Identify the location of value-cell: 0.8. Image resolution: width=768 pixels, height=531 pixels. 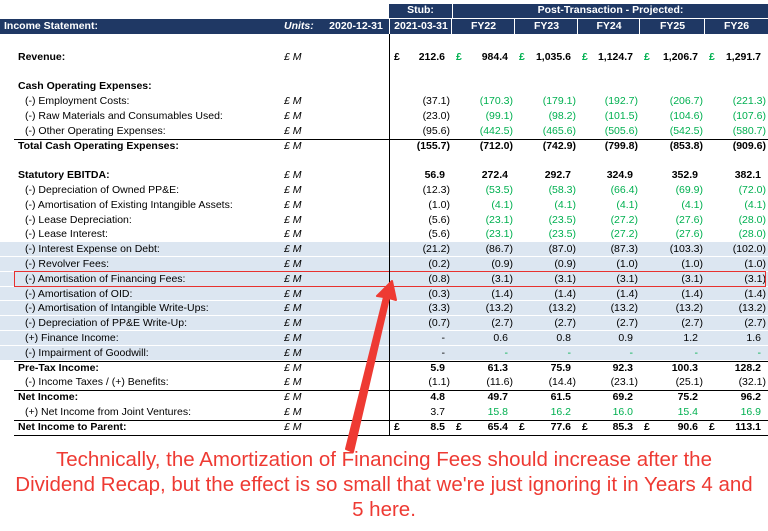
(563, 338).